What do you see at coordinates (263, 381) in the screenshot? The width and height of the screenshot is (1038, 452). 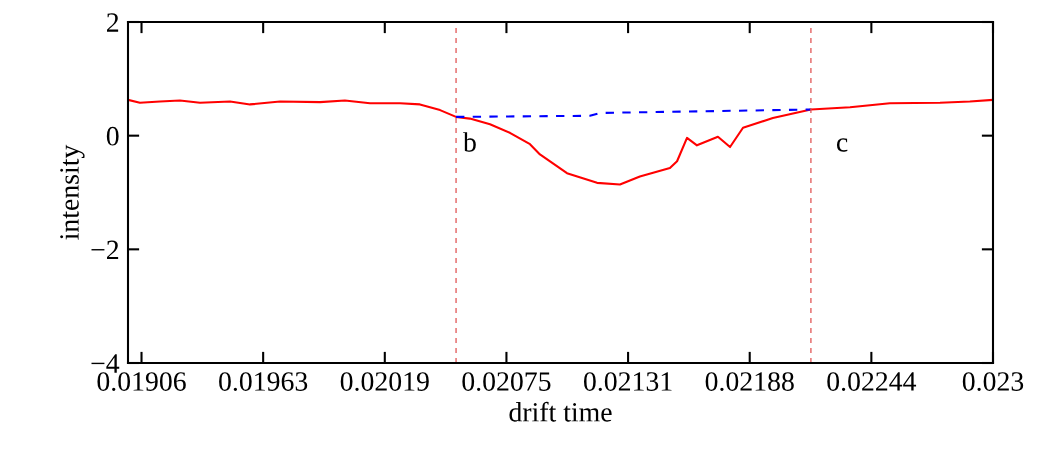 I see `x-tick-label: 0.01963` at bounding box center [263, 381].